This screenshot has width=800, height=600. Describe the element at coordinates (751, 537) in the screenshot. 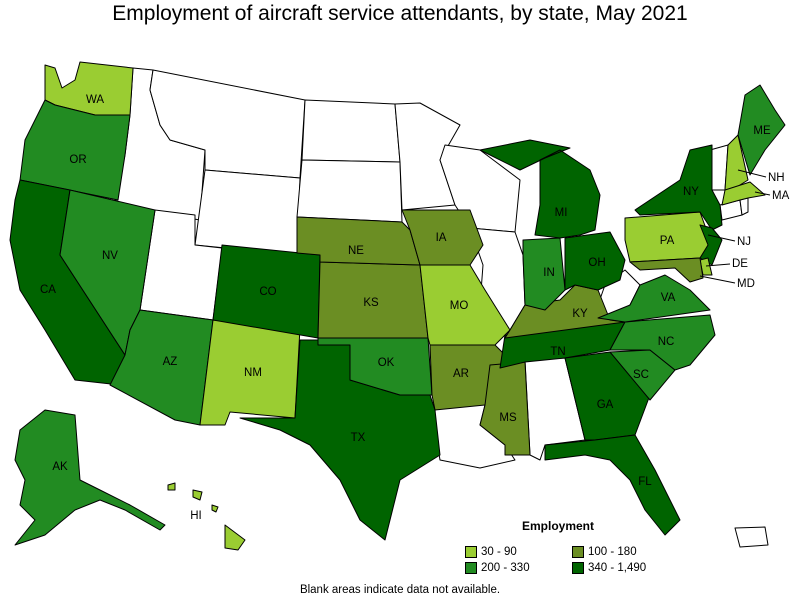

I see `state-pr` at that location.